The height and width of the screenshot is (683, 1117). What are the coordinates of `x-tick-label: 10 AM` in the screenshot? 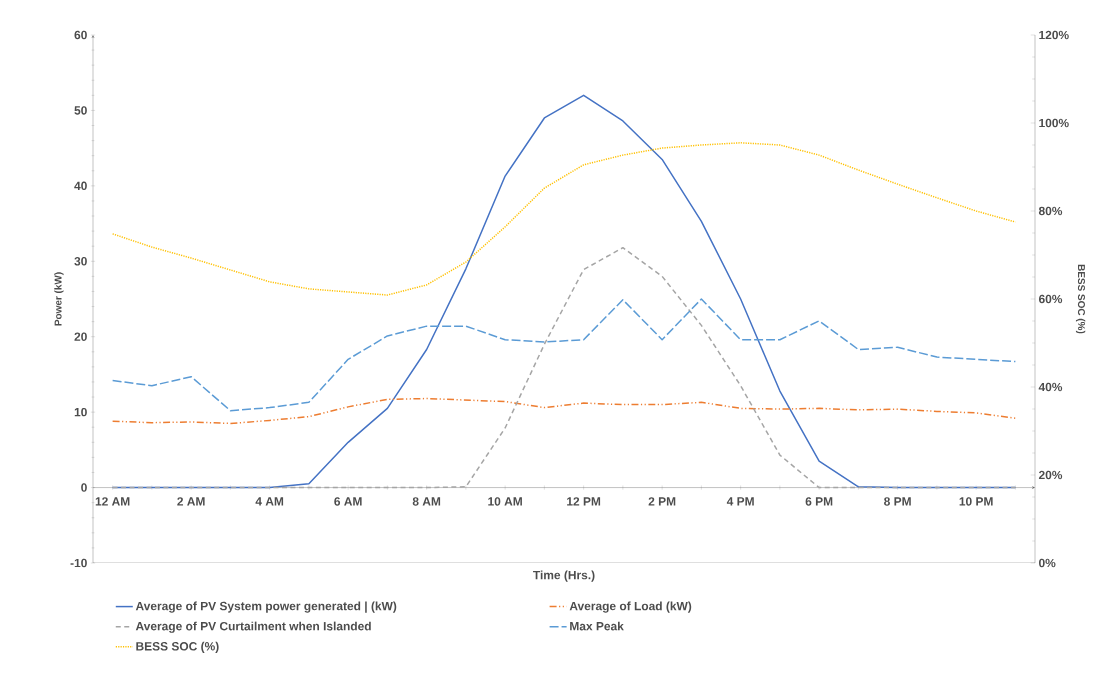 It's located at (505, 501).